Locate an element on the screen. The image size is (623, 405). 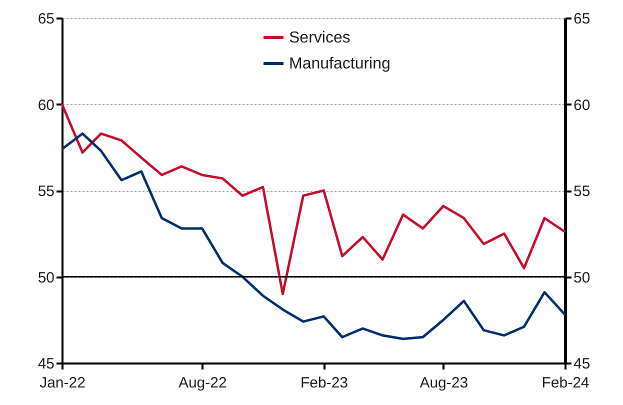
y2-tick-label: 45 is located at coordinates (582, 364).